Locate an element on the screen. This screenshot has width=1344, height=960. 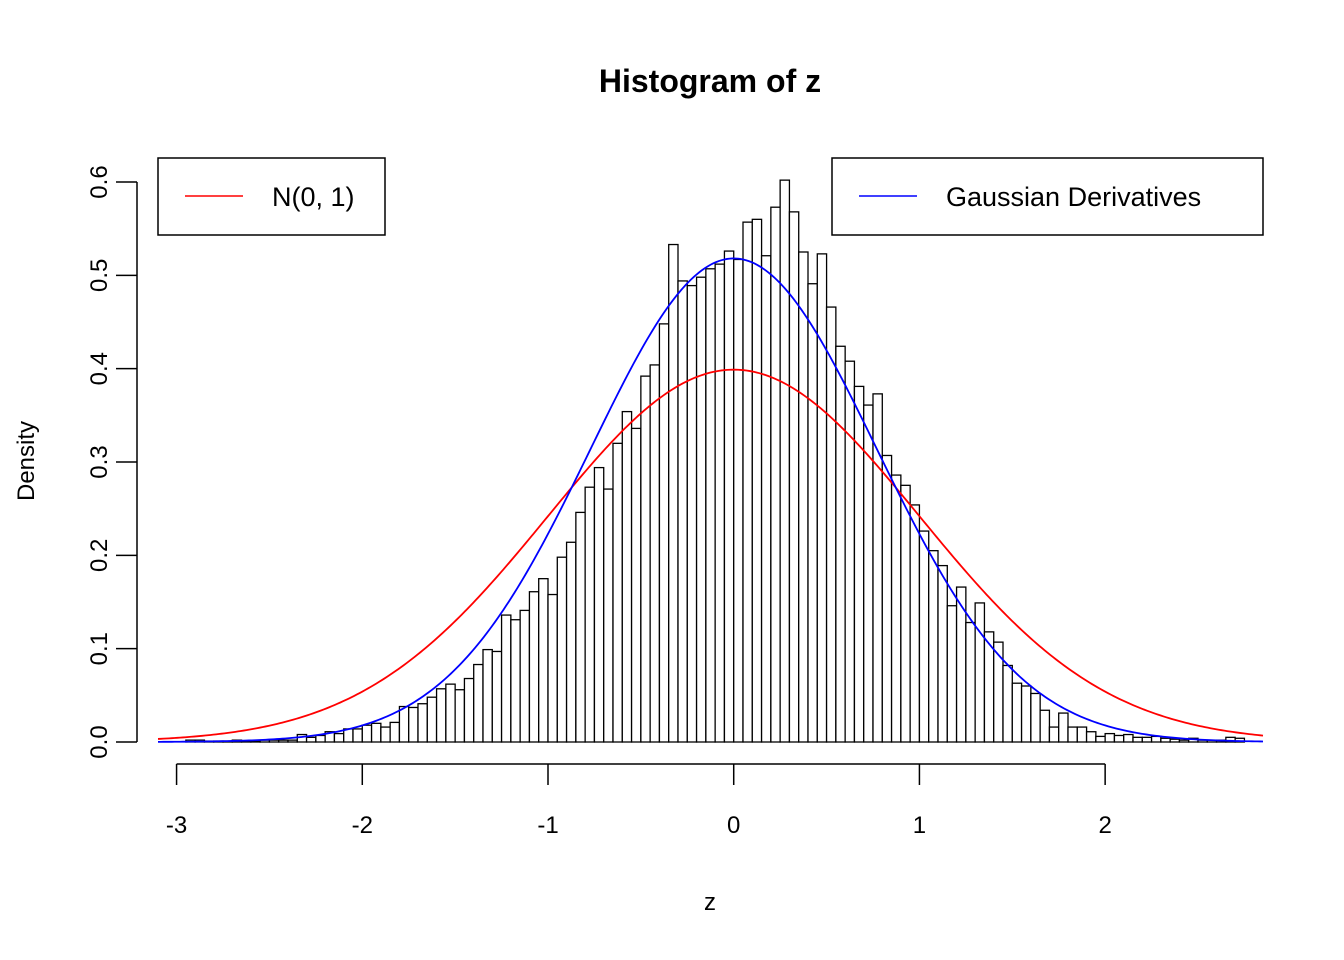
legend-left-label: N(0, 1) is located at coordinates (313, 197).